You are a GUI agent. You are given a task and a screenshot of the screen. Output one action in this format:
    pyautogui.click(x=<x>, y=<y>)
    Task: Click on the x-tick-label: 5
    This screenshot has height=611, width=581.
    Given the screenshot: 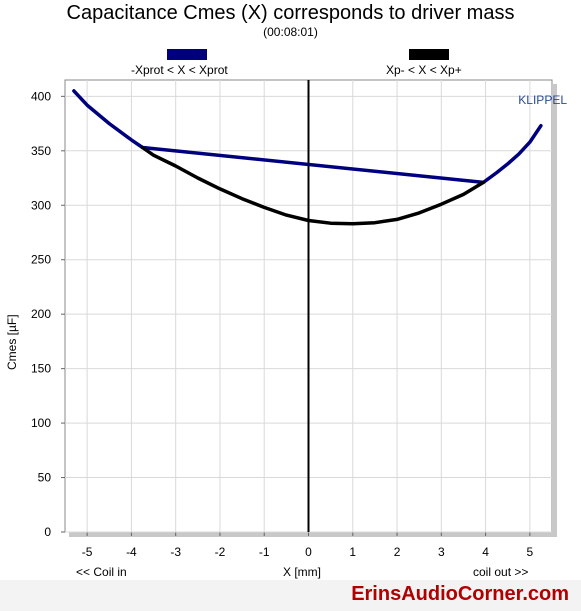 What is the action you would take?
    pyautogui.click(x=530, y=552)
    